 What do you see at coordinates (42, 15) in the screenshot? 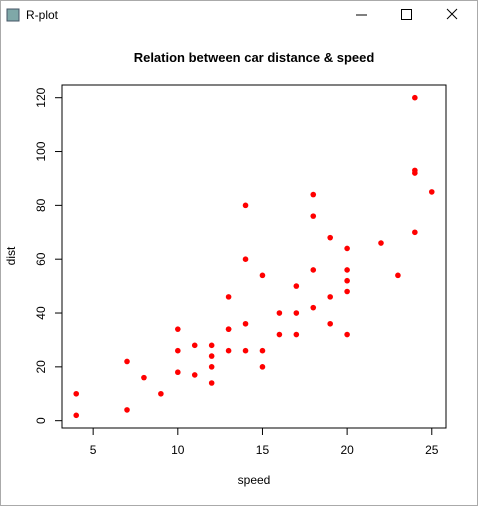
I see `window-title: R-plot` at bounding box center [42, 15].